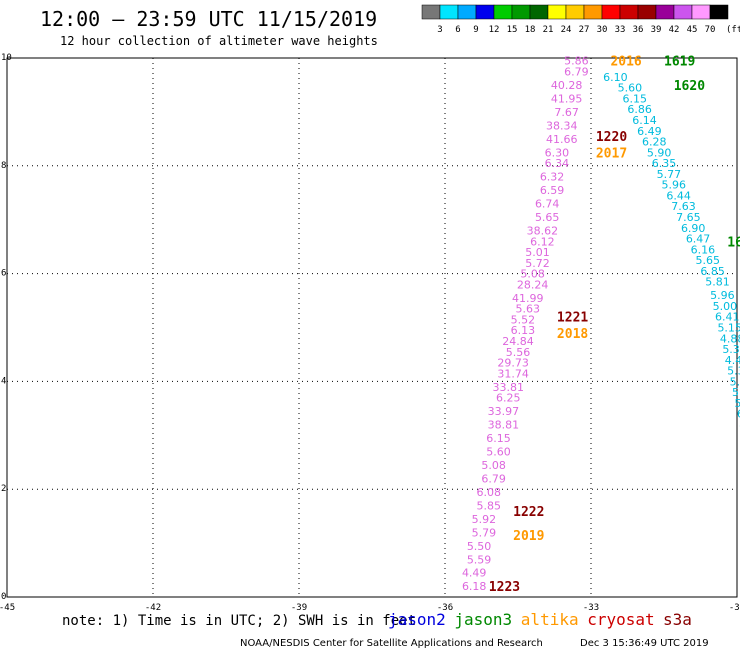 The image size is (740, 650). I want to click on legend-item: s3a, so click(677, 619).